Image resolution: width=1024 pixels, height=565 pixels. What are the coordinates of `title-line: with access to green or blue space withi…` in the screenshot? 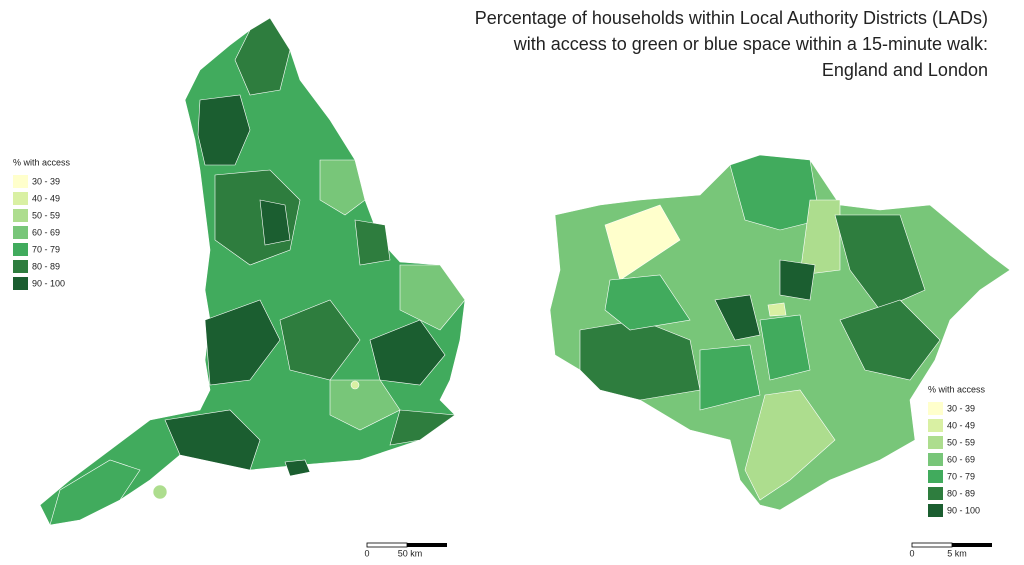 It's located at (750, 44).